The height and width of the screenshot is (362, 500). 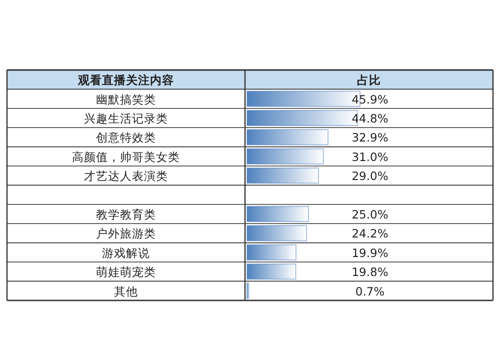 What do you see at coordinates (126, 137) in the screenshot?
I see `y-tick-label: 创意特效类` at bounding box center [126, 137].